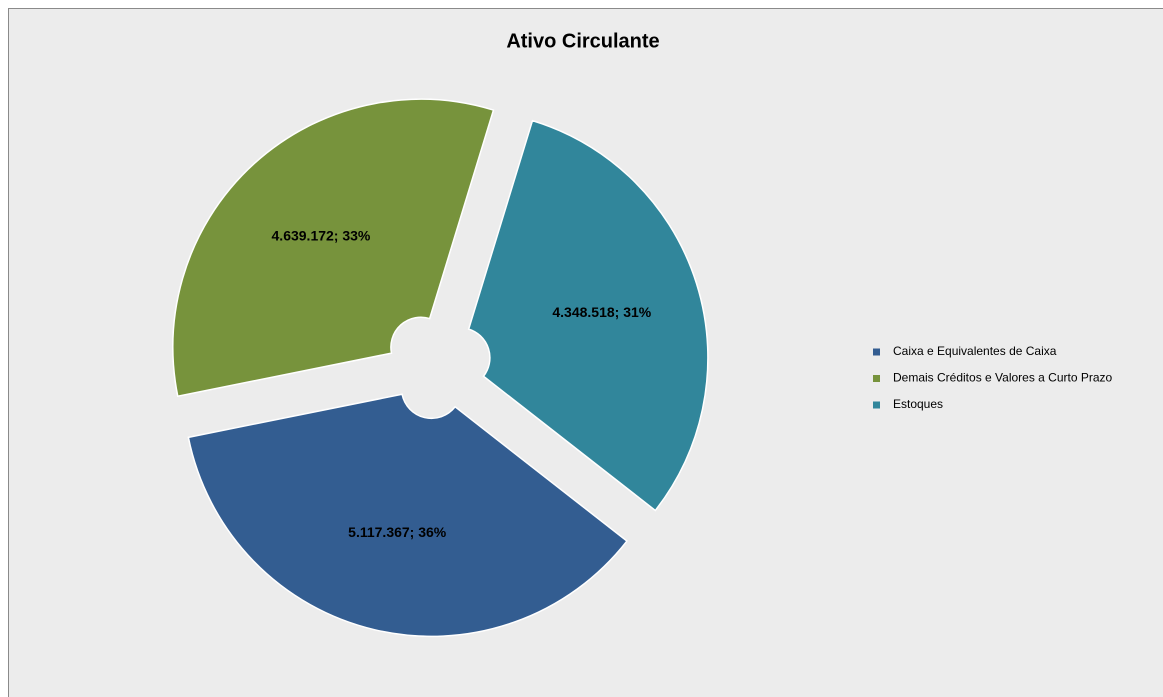 This screenshot has height=697, width=1163. What do you see at coordinates (918, 404) in the screenshot?
I see `legend-label: Estoques` at bounding box center [918, 404].